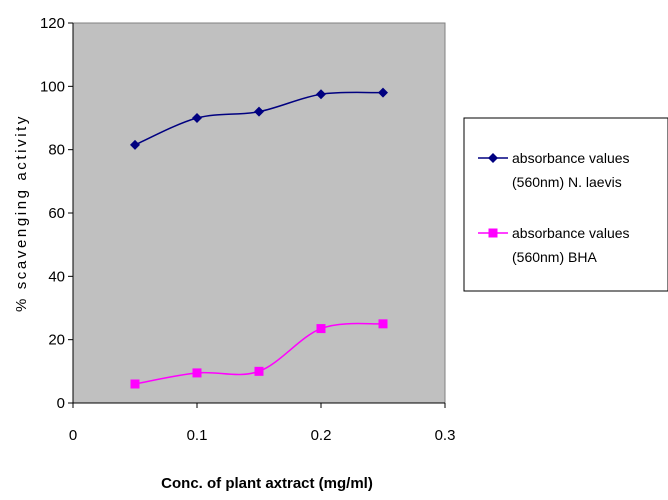  Describe the element at coordinates (445, 435) in the screenshot. I see `x-tick-label: 0.3` at that location.